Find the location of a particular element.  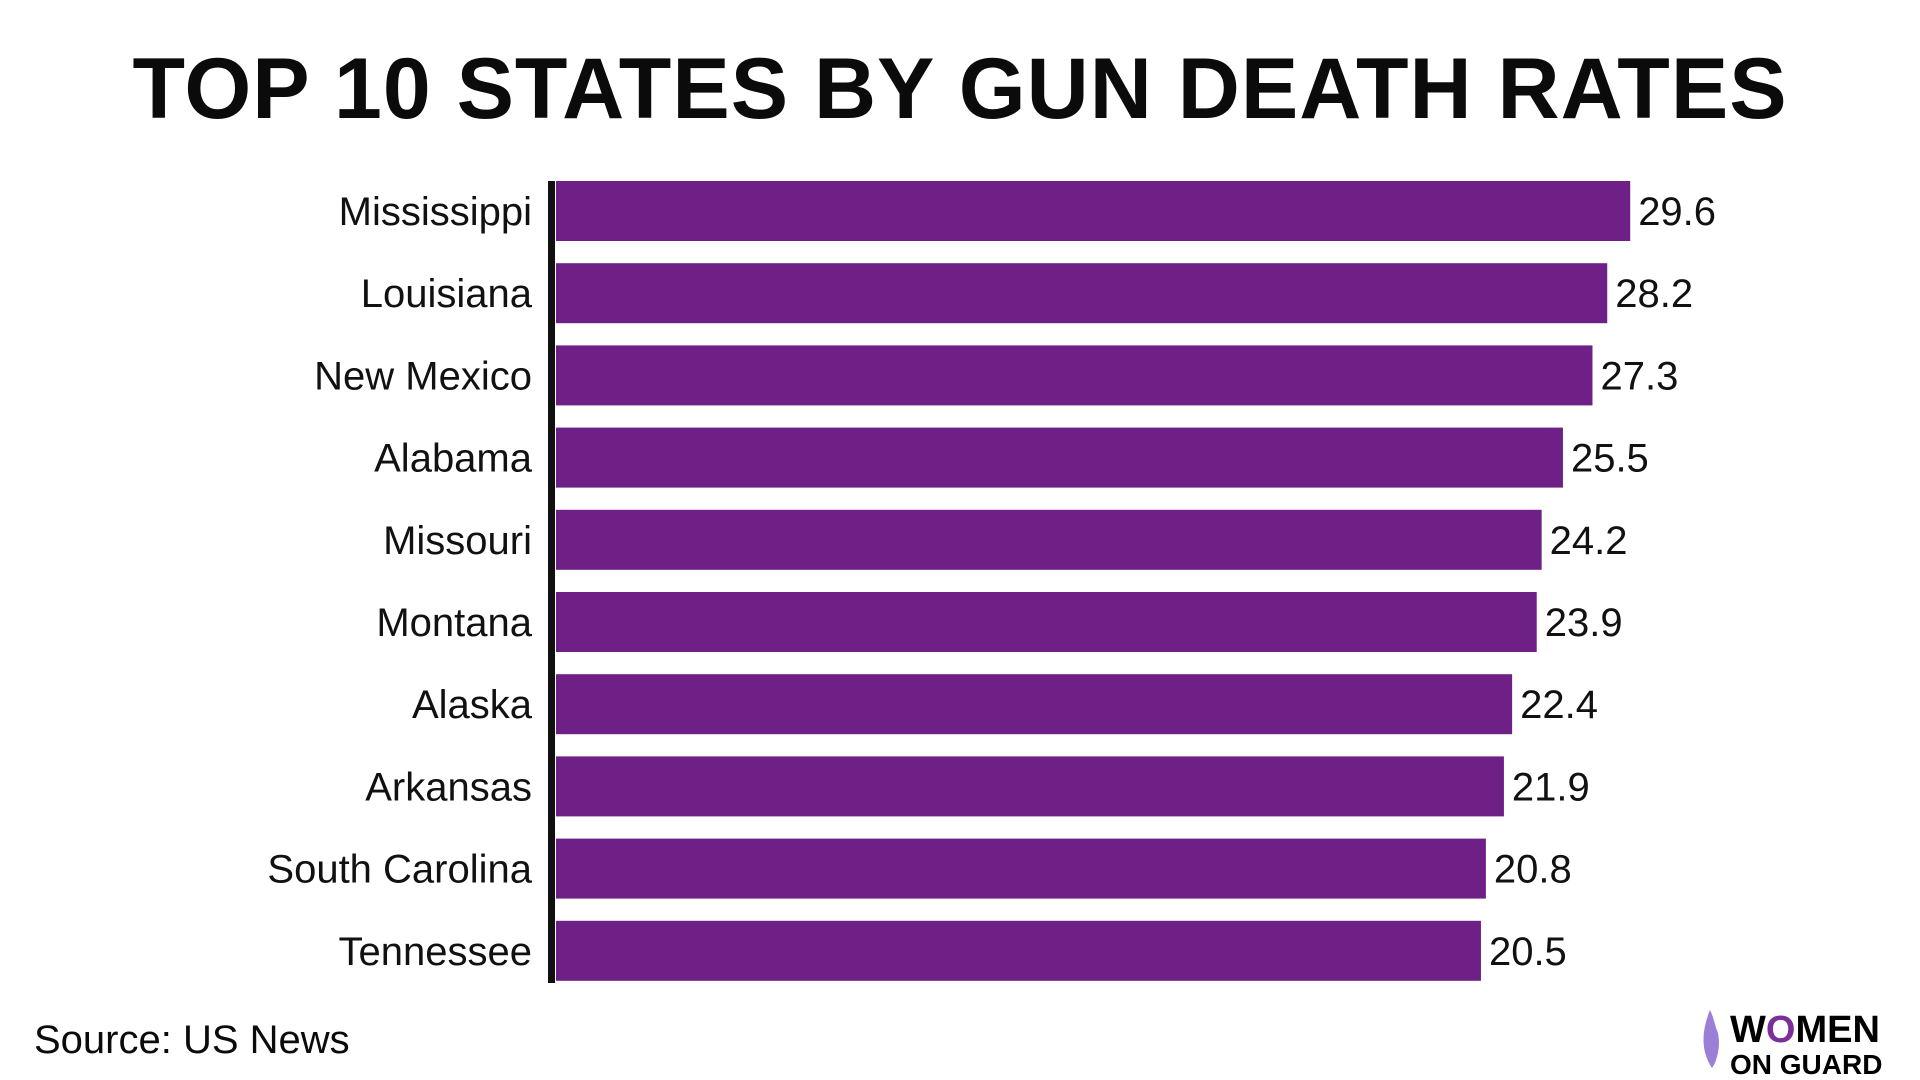

data-label: 24.2 is located at coordinates (1589, 541).